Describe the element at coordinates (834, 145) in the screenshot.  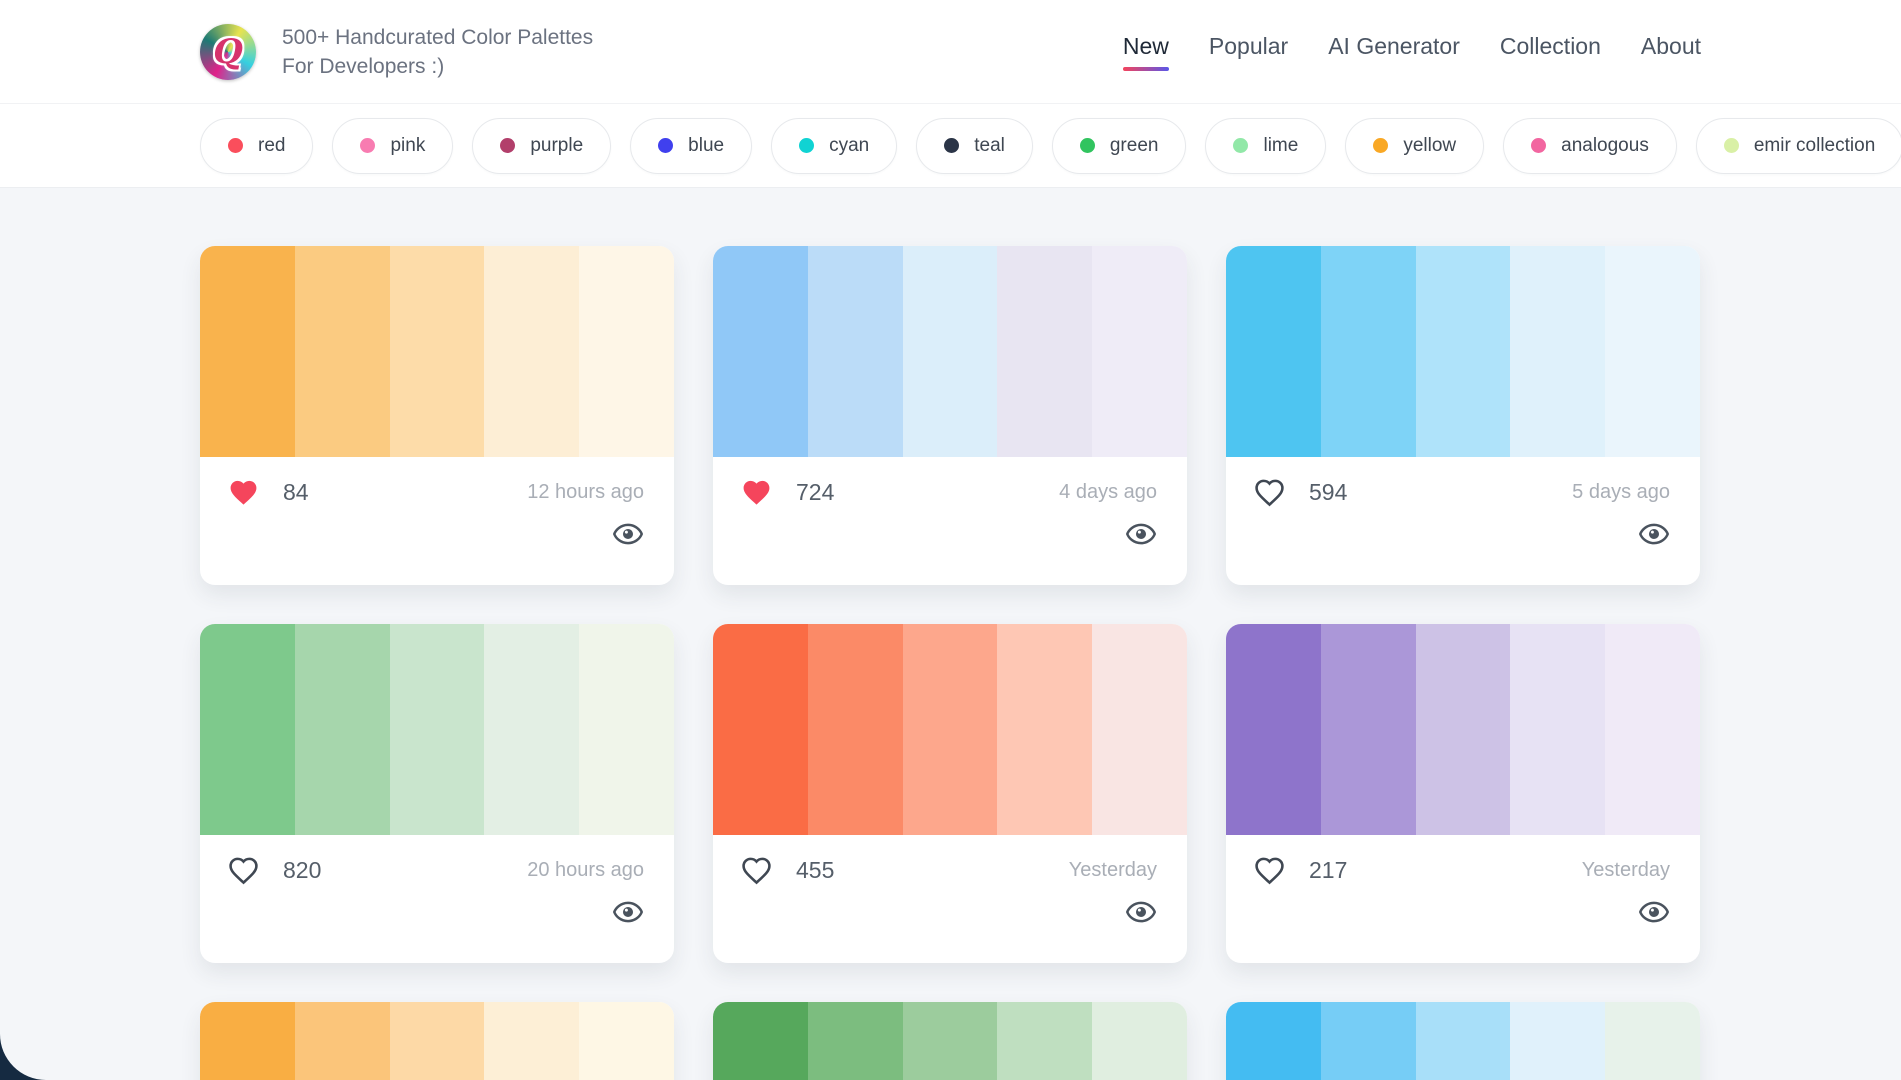
I see `color-filter-pill: cyan` at that location.